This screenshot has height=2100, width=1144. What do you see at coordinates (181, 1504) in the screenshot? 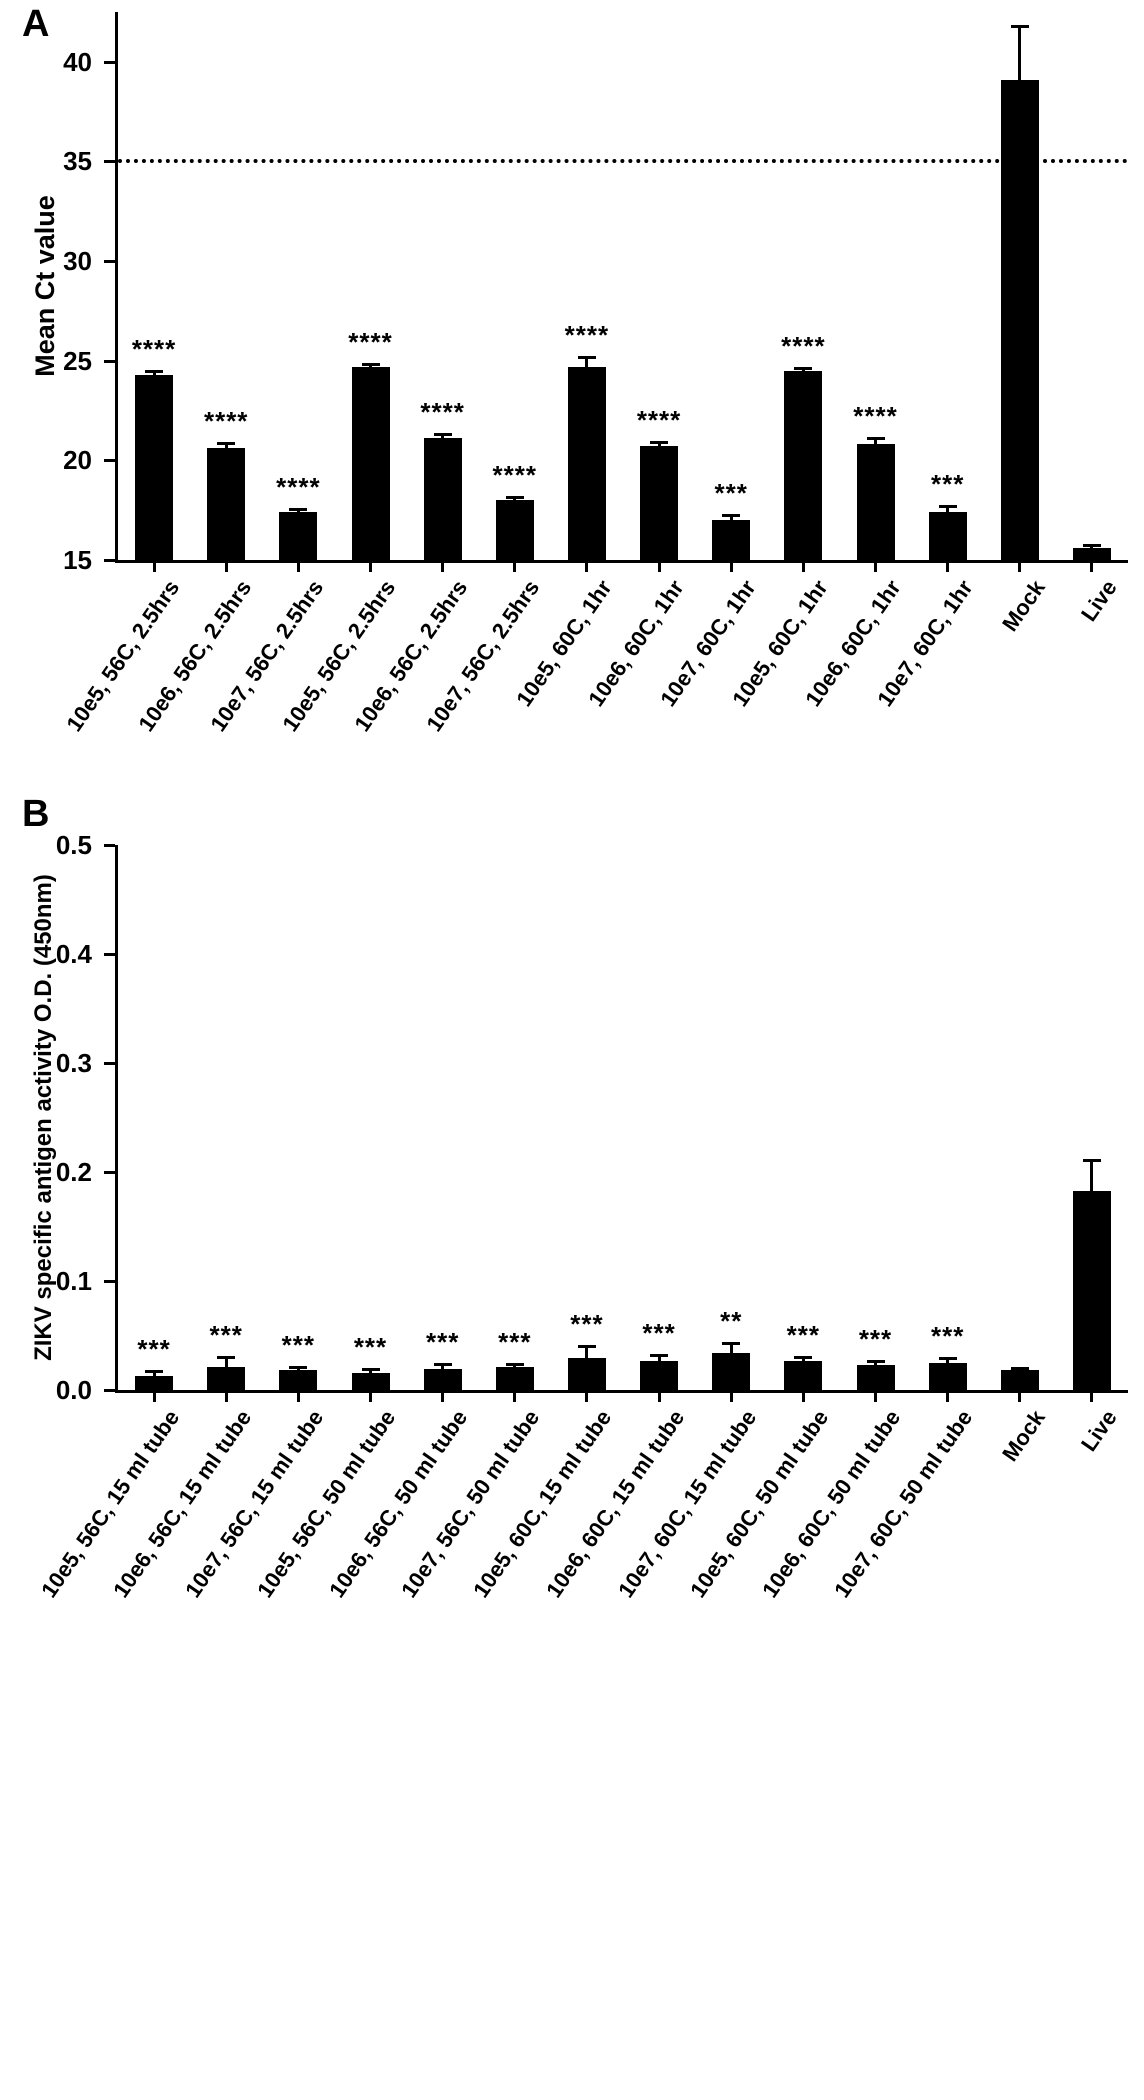
I see `x-axis-tick-label: 10e6, 56C, 15 ml tube` at bounding box center [181, 1504].